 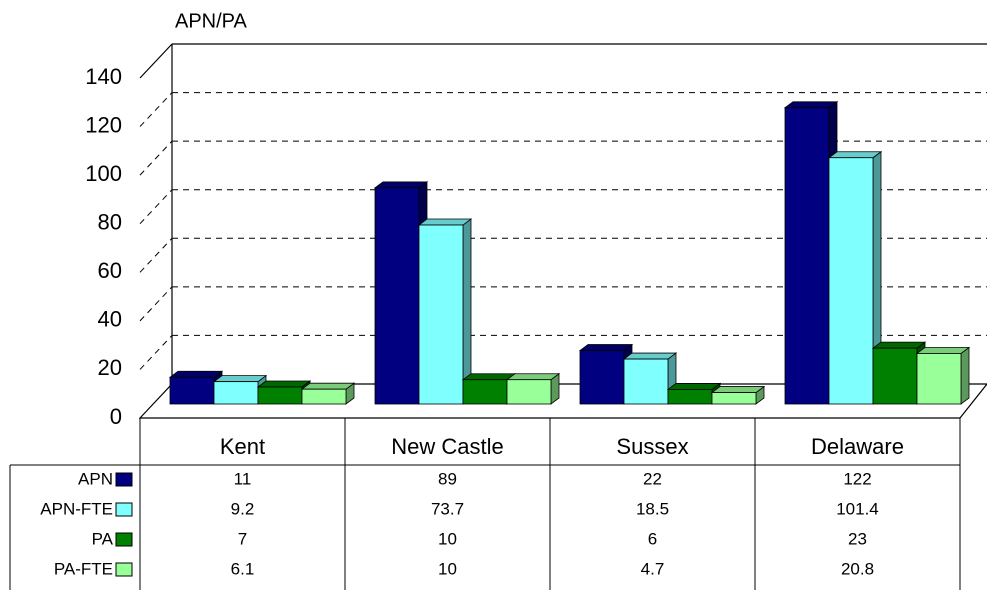 What do you see at coordinates (110, 222) in the screenshot?
I see `y-tick-label: 80` at bounding box center [110, 222].